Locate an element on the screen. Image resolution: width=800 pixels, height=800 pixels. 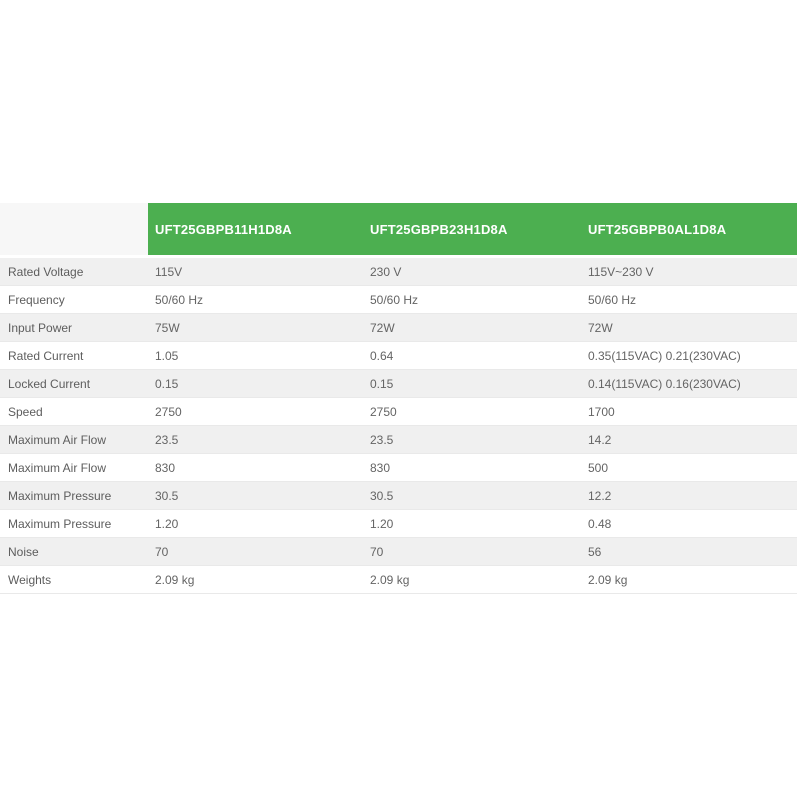
cell-value: 0.35(115VAC) 0.21(230VAC) is located at coordinates (664, 355).